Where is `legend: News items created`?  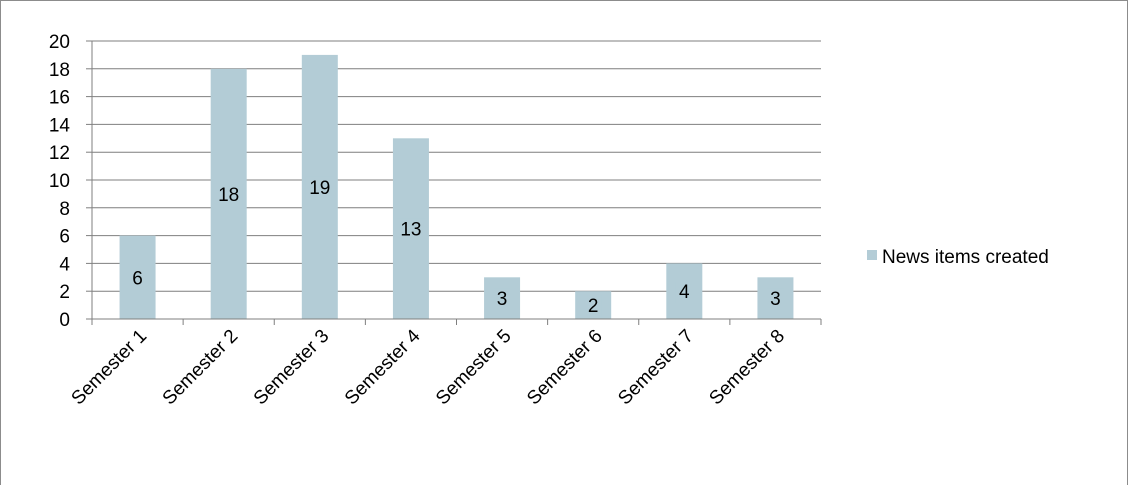
legend: News items created is located at coordinates (958, 257).